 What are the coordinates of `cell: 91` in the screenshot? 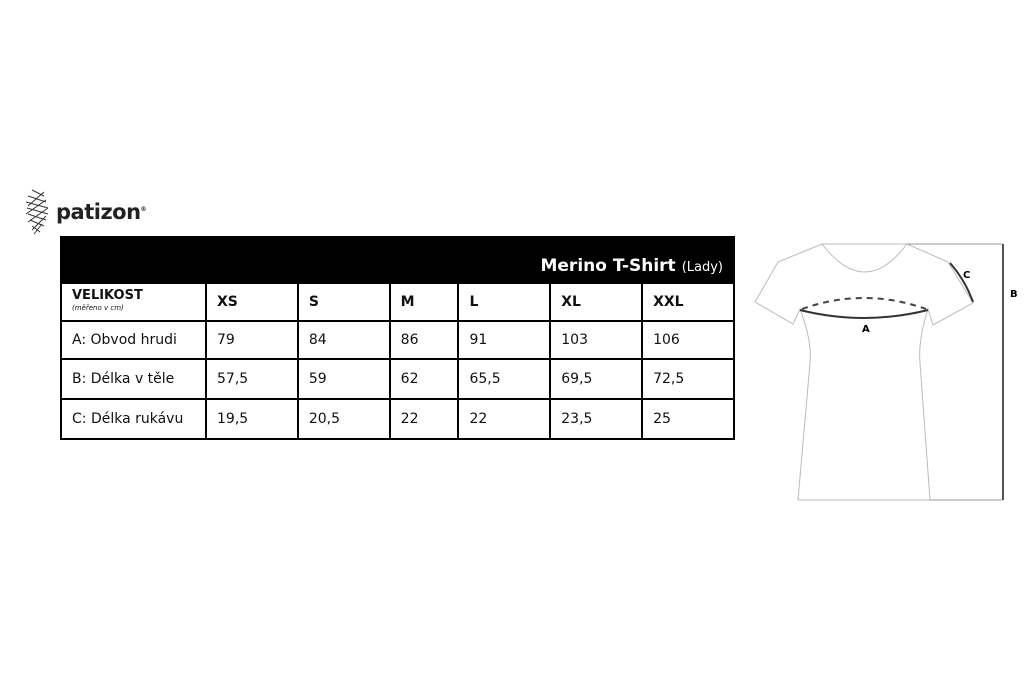 It's located at (504, 340).